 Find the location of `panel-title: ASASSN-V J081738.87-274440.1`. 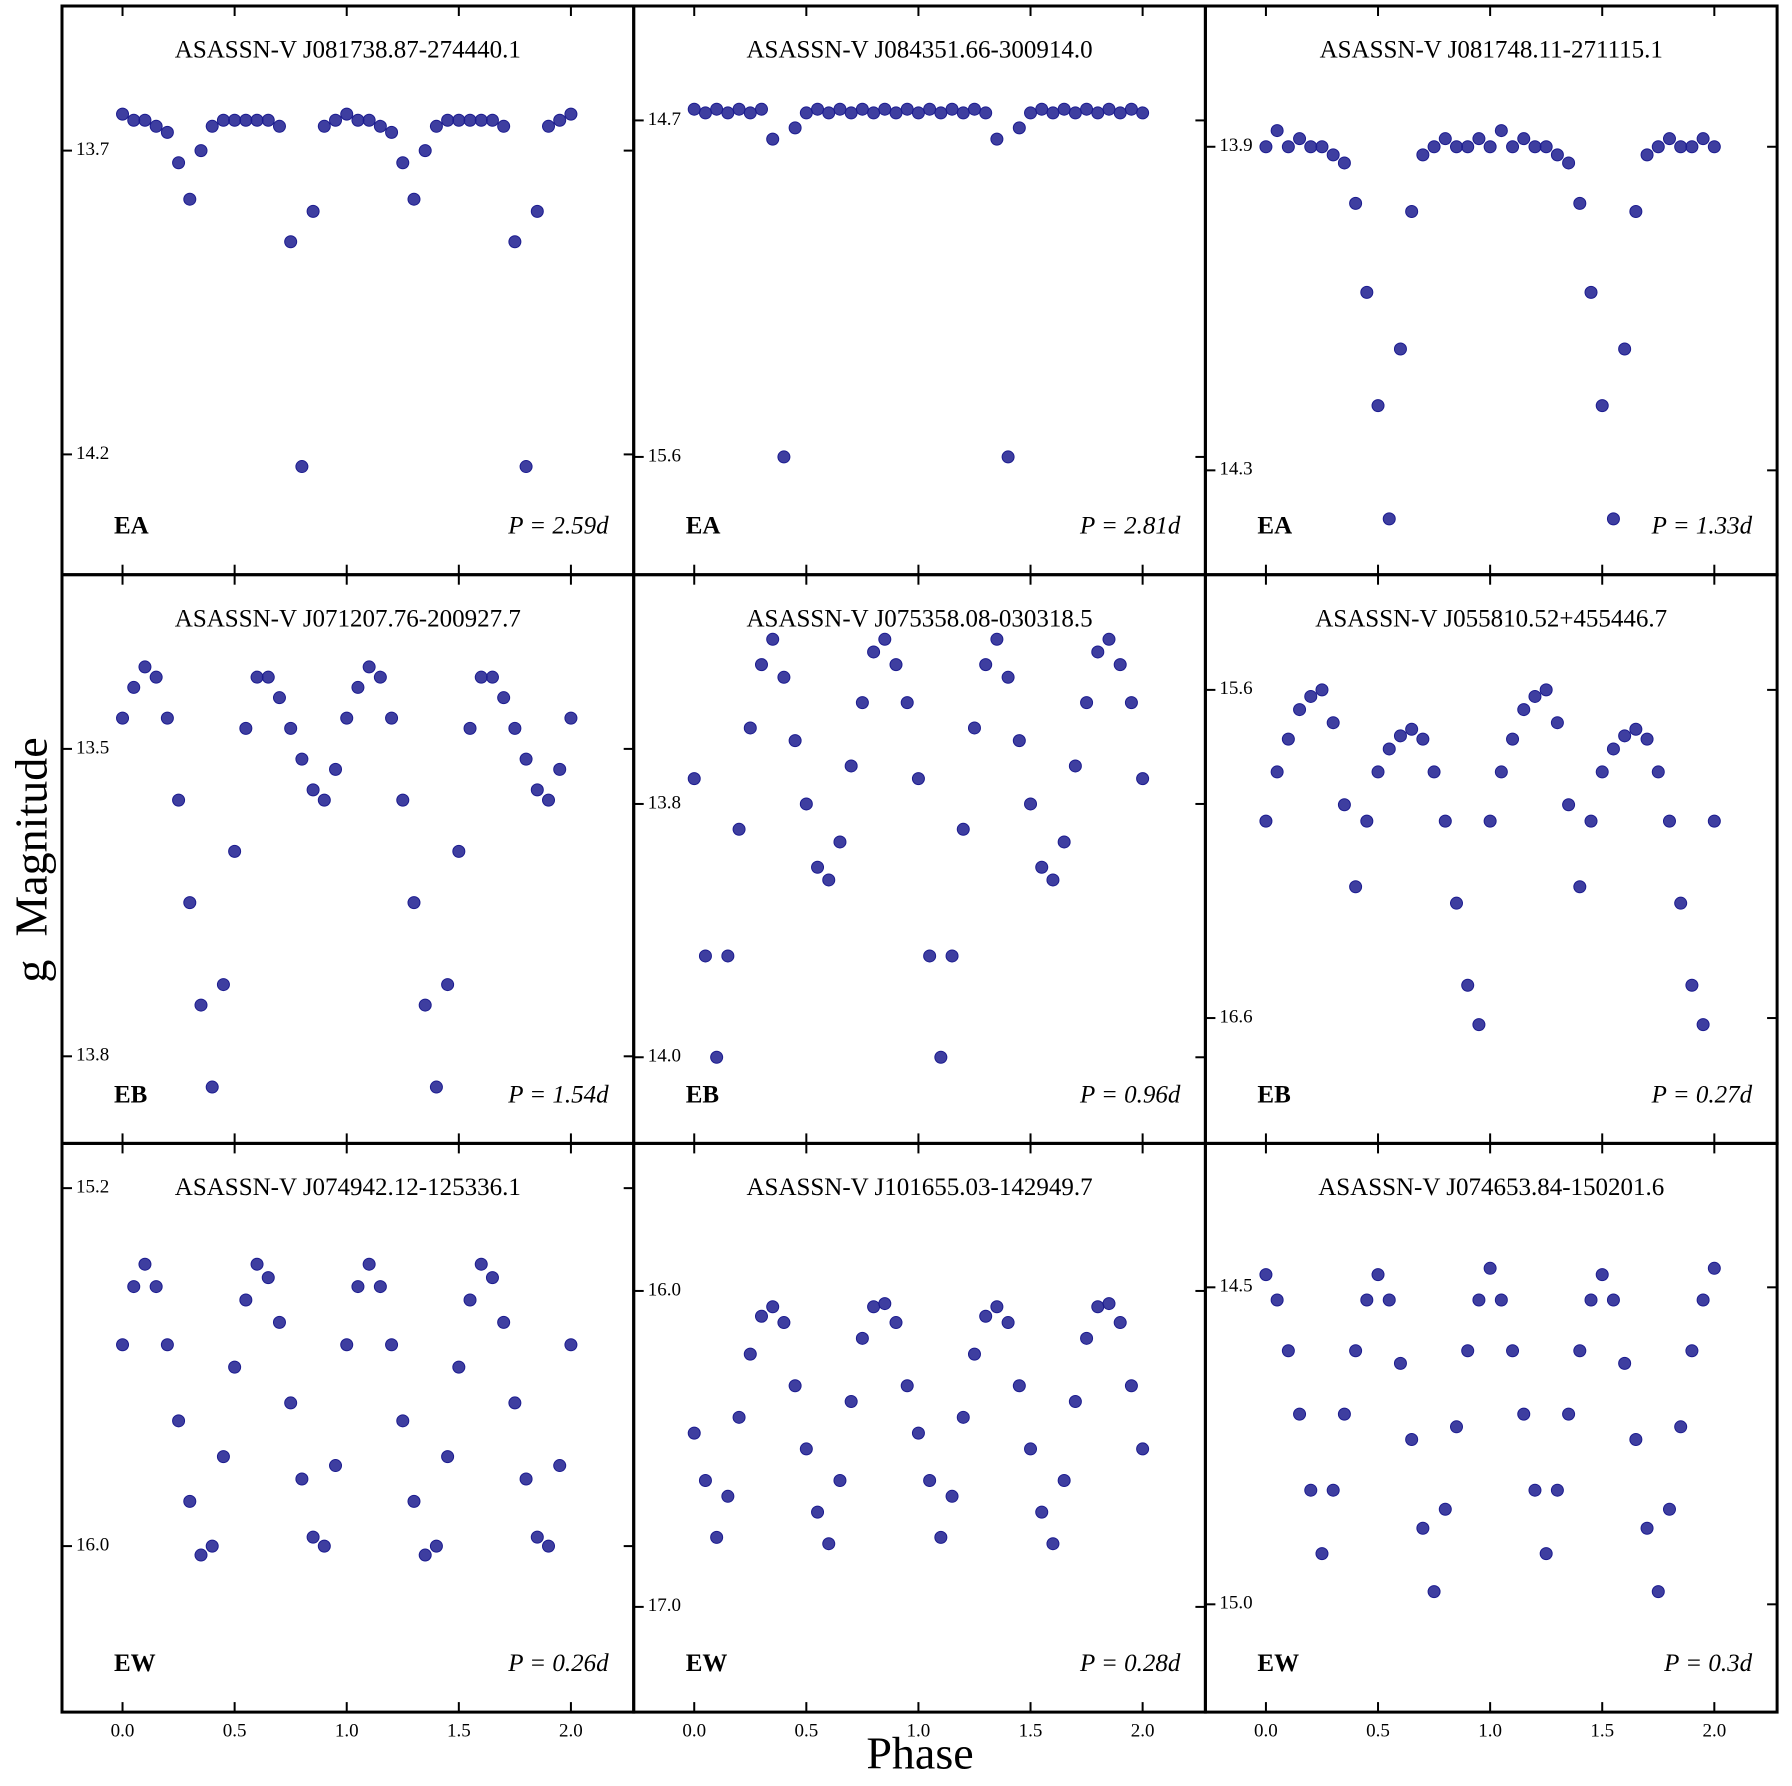

panel-title: ASASSN-V J081738.87-274440.1 is located at coordinates (348, 50).